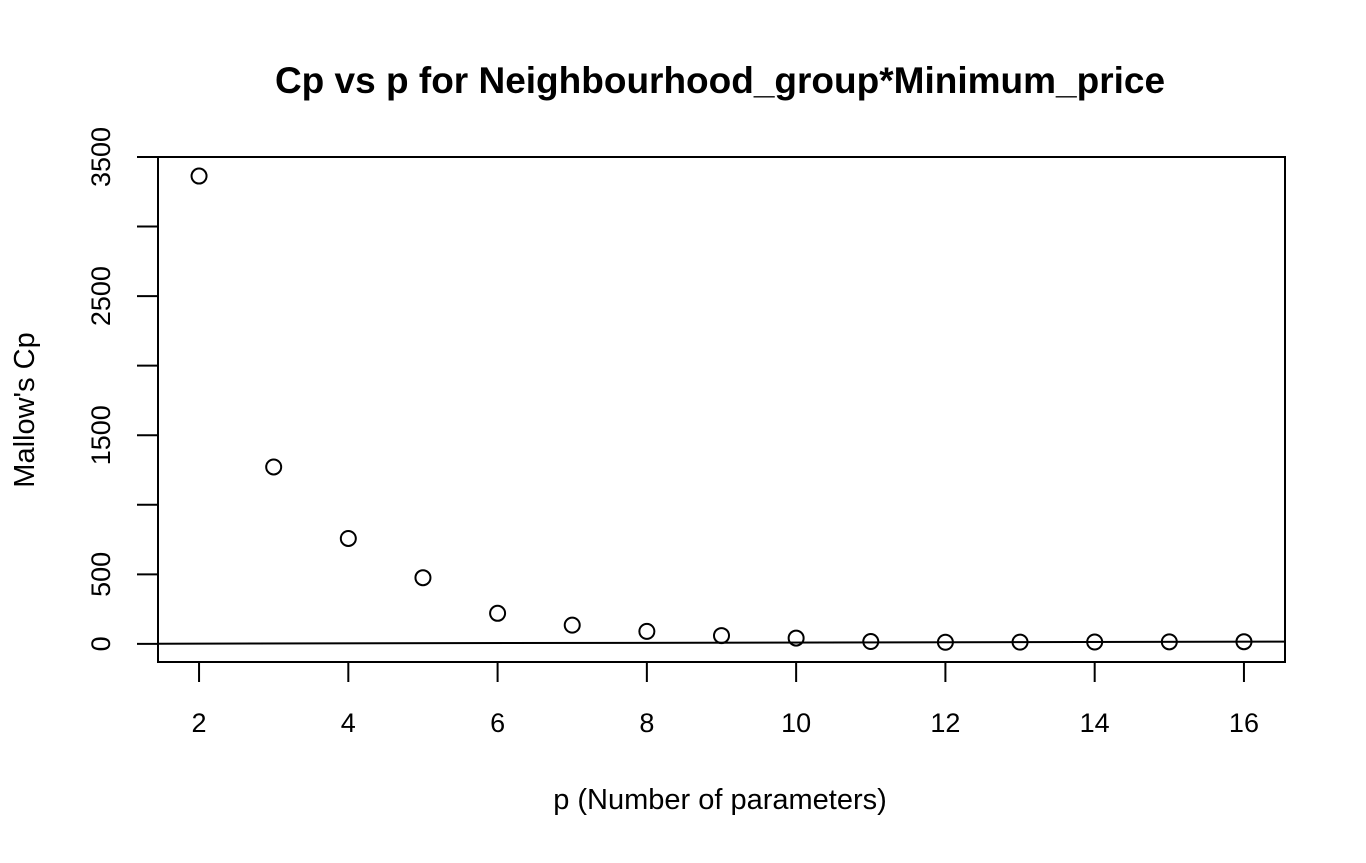  I want to click on x-tick-label: 10, so click(796, 723).